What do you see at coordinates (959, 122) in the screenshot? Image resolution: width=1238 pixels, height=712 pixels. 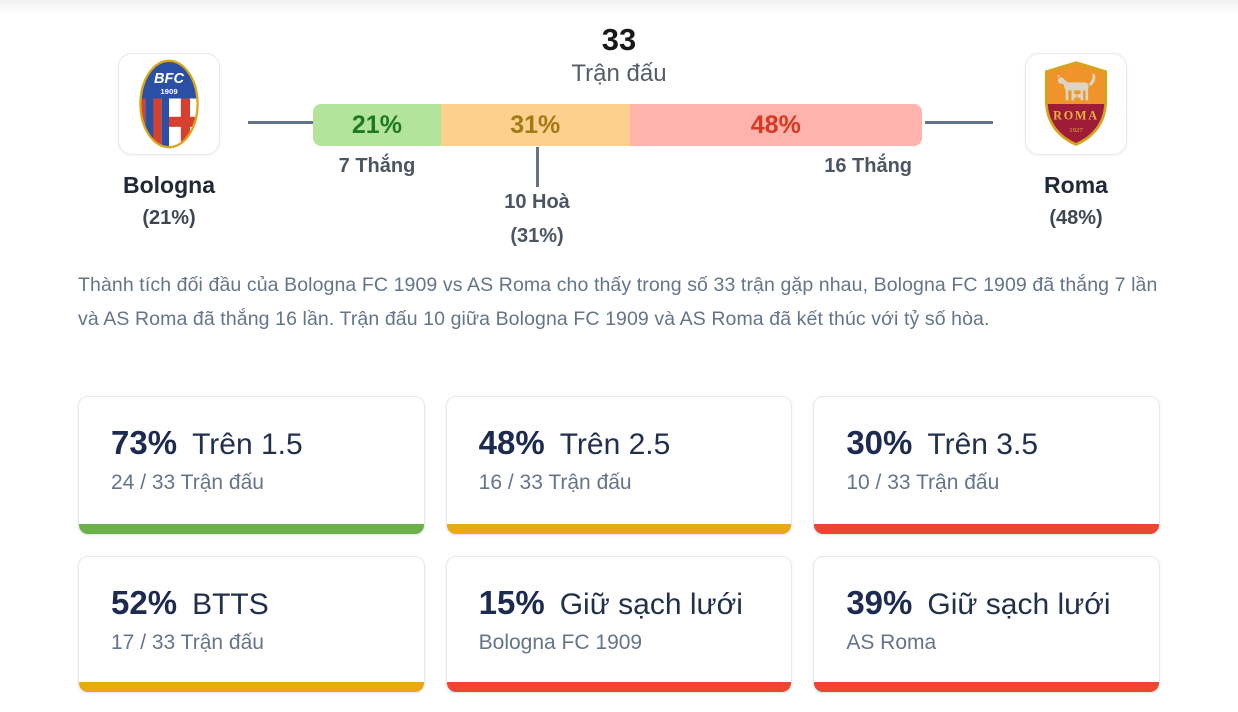 I see `away-connector-line` at bounding box center [959, 122].